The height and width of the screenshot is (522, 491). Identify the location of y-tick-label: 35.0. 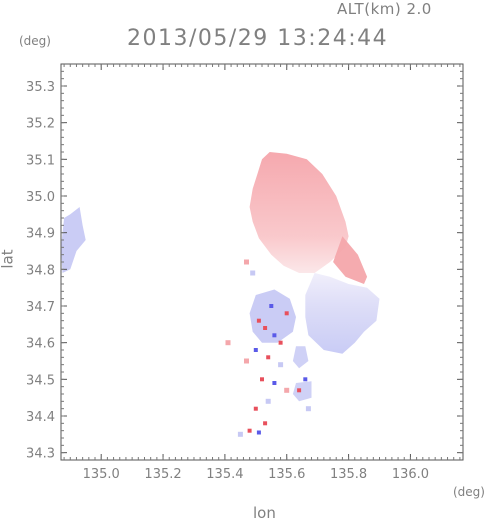
(40, 197).